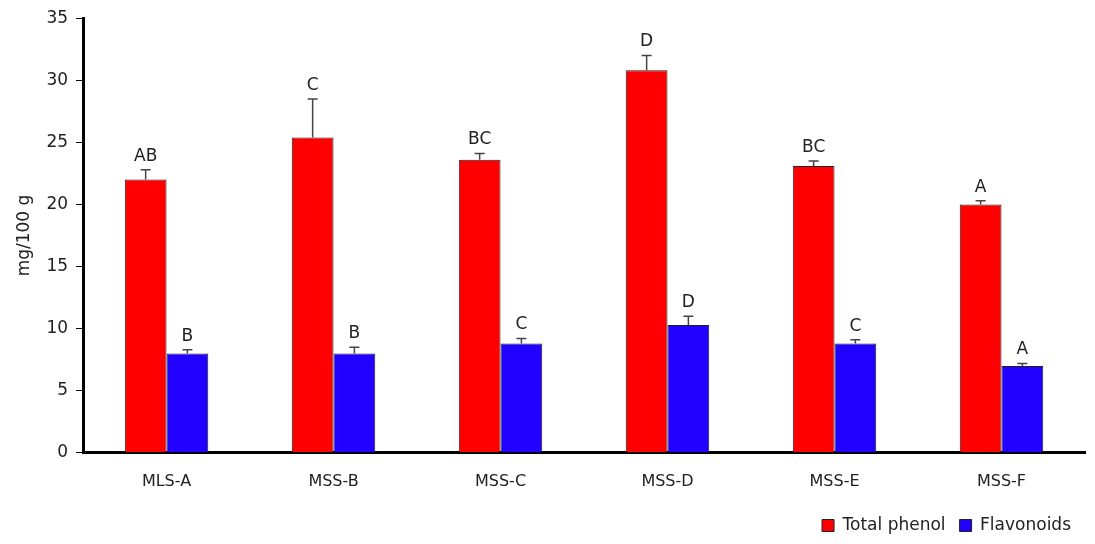 The image size is (1095, 544). Describe the element at coordinates (63, 389) in the screenshot. I see `y-tick-label: 5` at that location.